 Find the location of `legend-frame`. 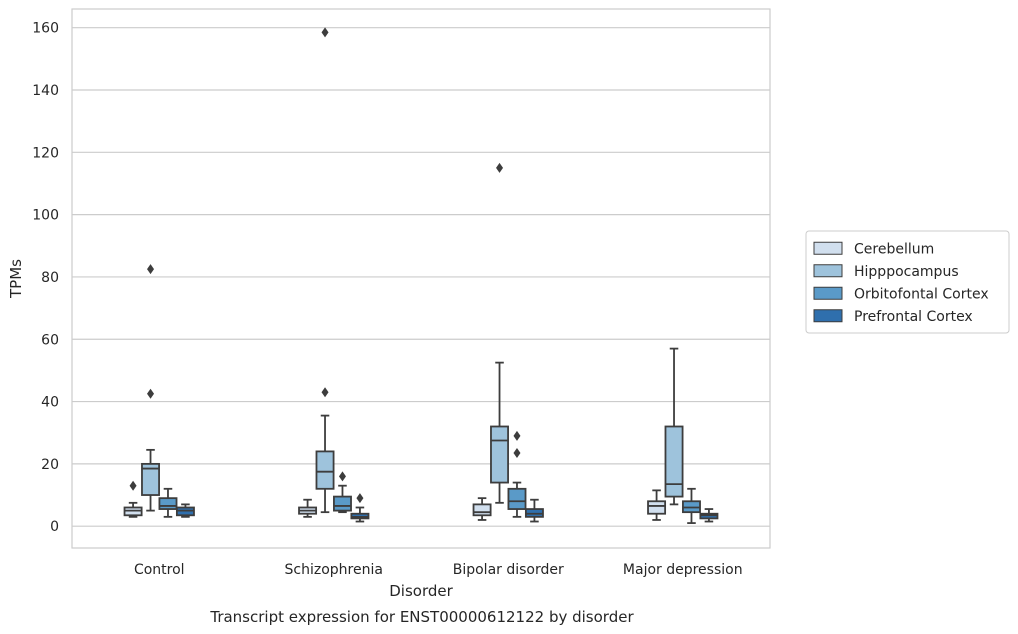

legend-frame is located at coordinates (907, 282).